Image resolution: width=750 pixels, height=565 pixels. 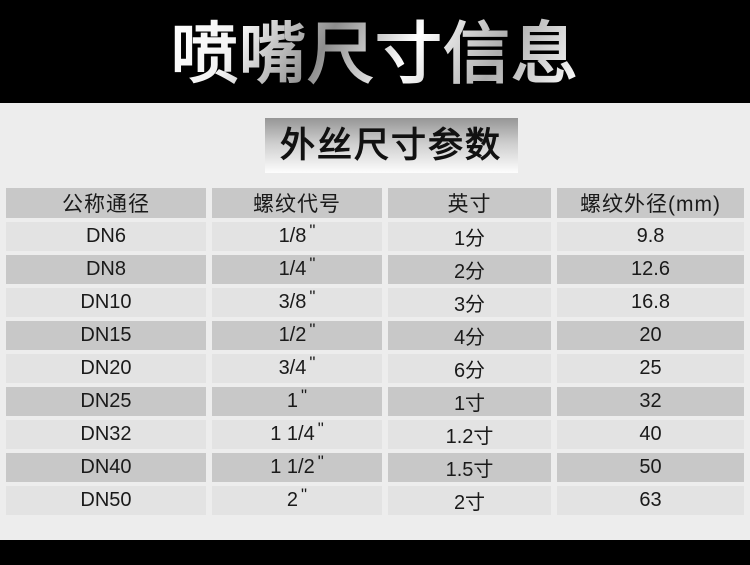 What do you see at coordinates (375, 552) in the screenshot?
I see `bottom-bar` at bounding box center [375, 552].